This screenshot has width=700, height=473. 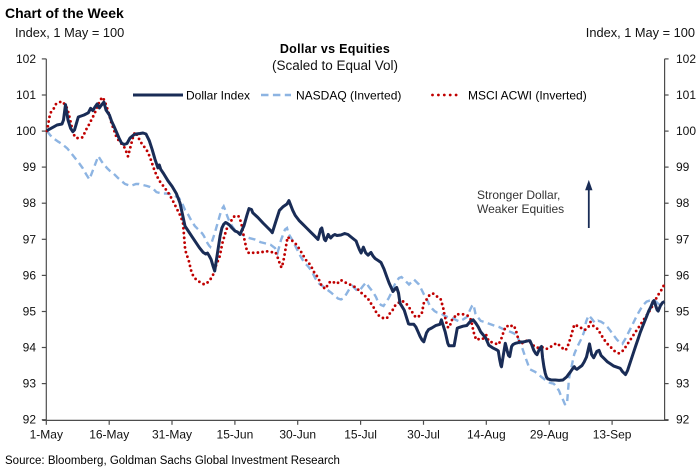 I want to click on svg-text: 30-Jul, so click(x=423, y=434).